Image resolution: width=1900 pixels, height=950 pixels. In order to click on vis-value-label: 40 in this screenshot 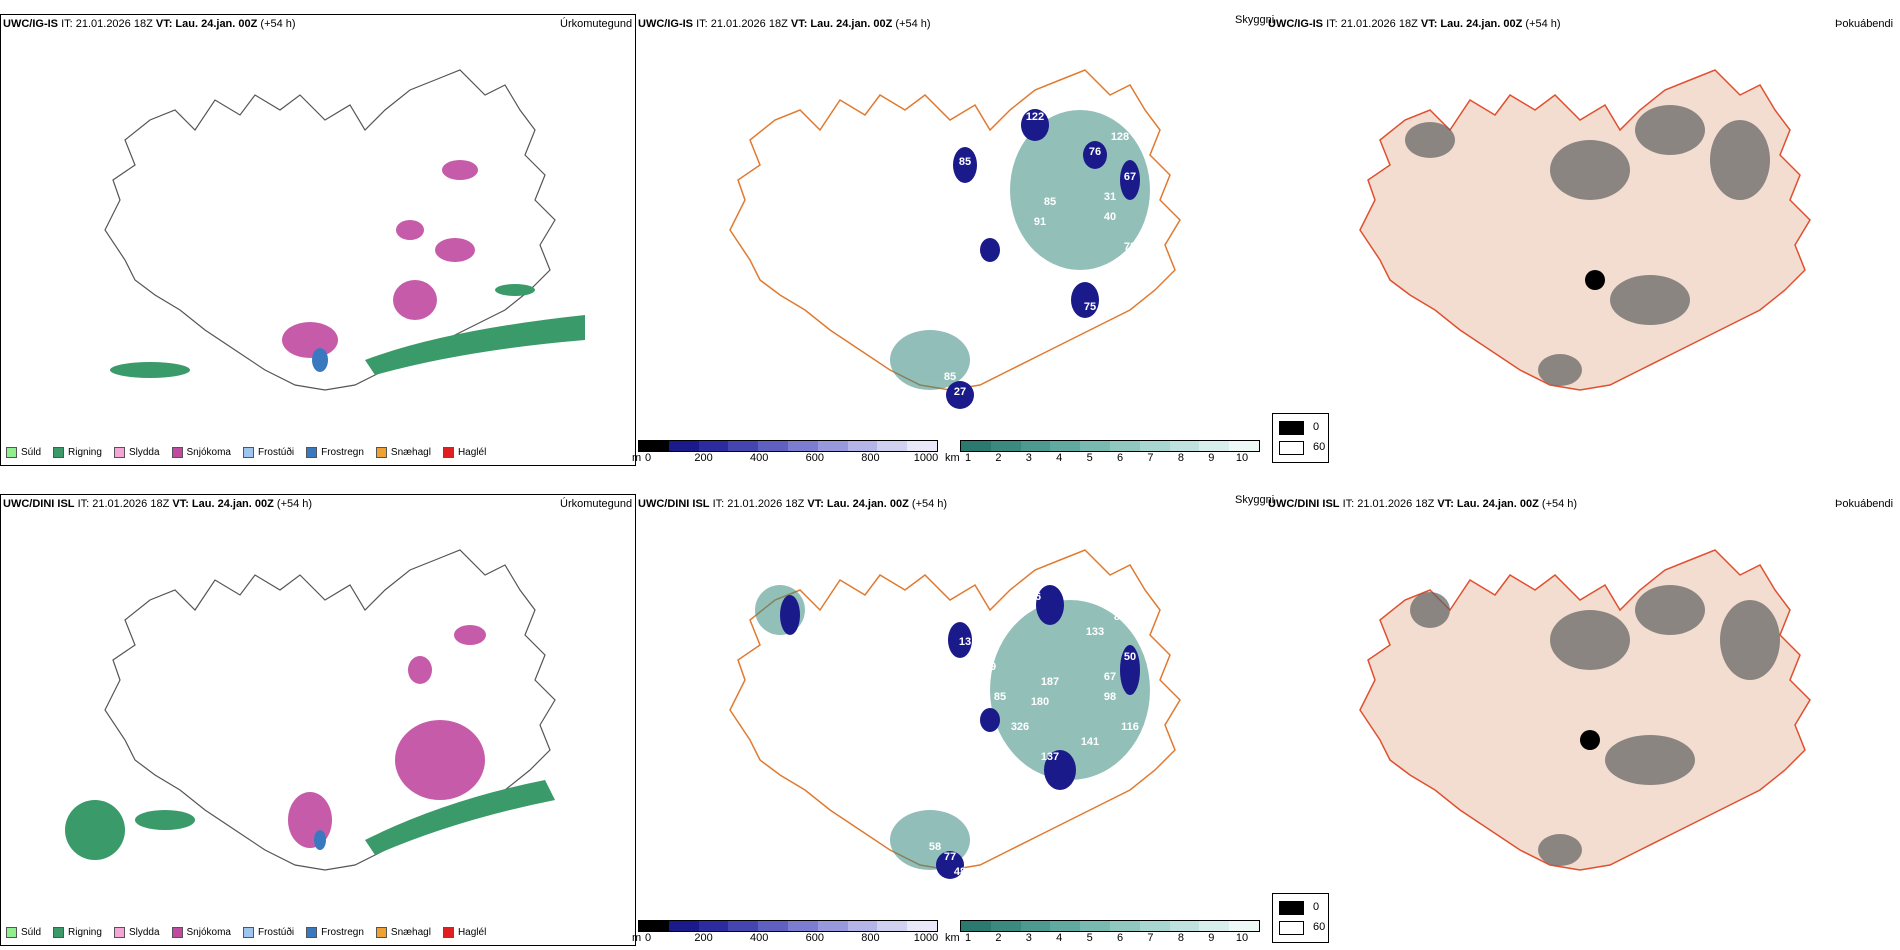, I will do `click(1110, 217)`.